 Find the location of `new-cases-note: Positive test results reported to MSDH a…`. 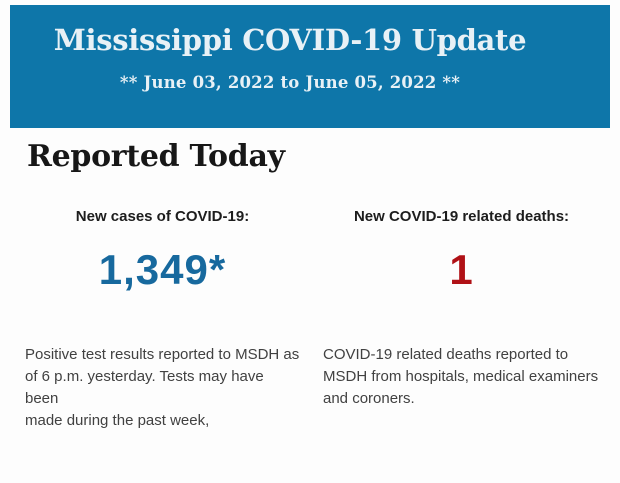

new-cases-note: Positive test results reported to MSDH a… is located at coordinates (162, 387).